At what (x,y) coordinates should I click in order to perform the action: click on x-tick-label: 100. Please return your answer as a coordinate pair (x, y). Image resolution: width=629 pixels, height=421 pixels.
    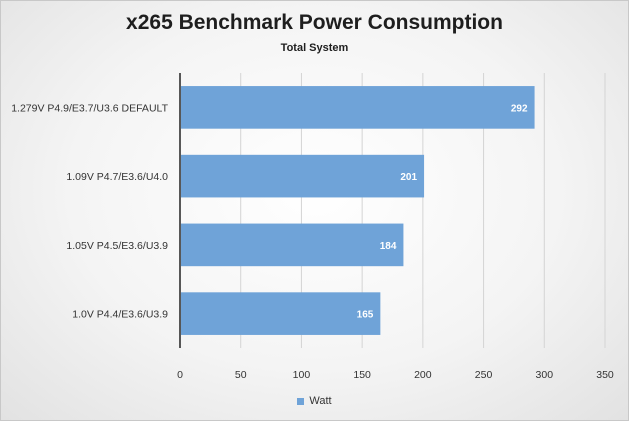
    Looking at the image, I should click on (302, 375).